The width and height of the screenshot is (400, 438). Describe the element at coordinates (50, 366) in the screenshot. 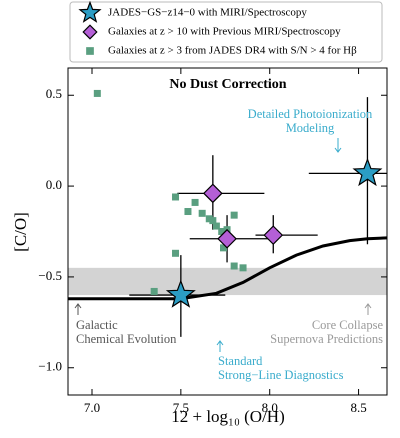

I see `y-tick-label: −1.0` at that location.